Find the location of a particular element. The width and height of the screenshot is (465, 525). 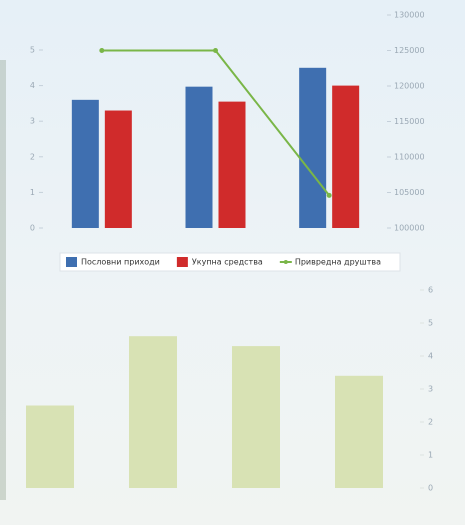

y2-tick-label: 100000 is located at coordinates (409, 228).